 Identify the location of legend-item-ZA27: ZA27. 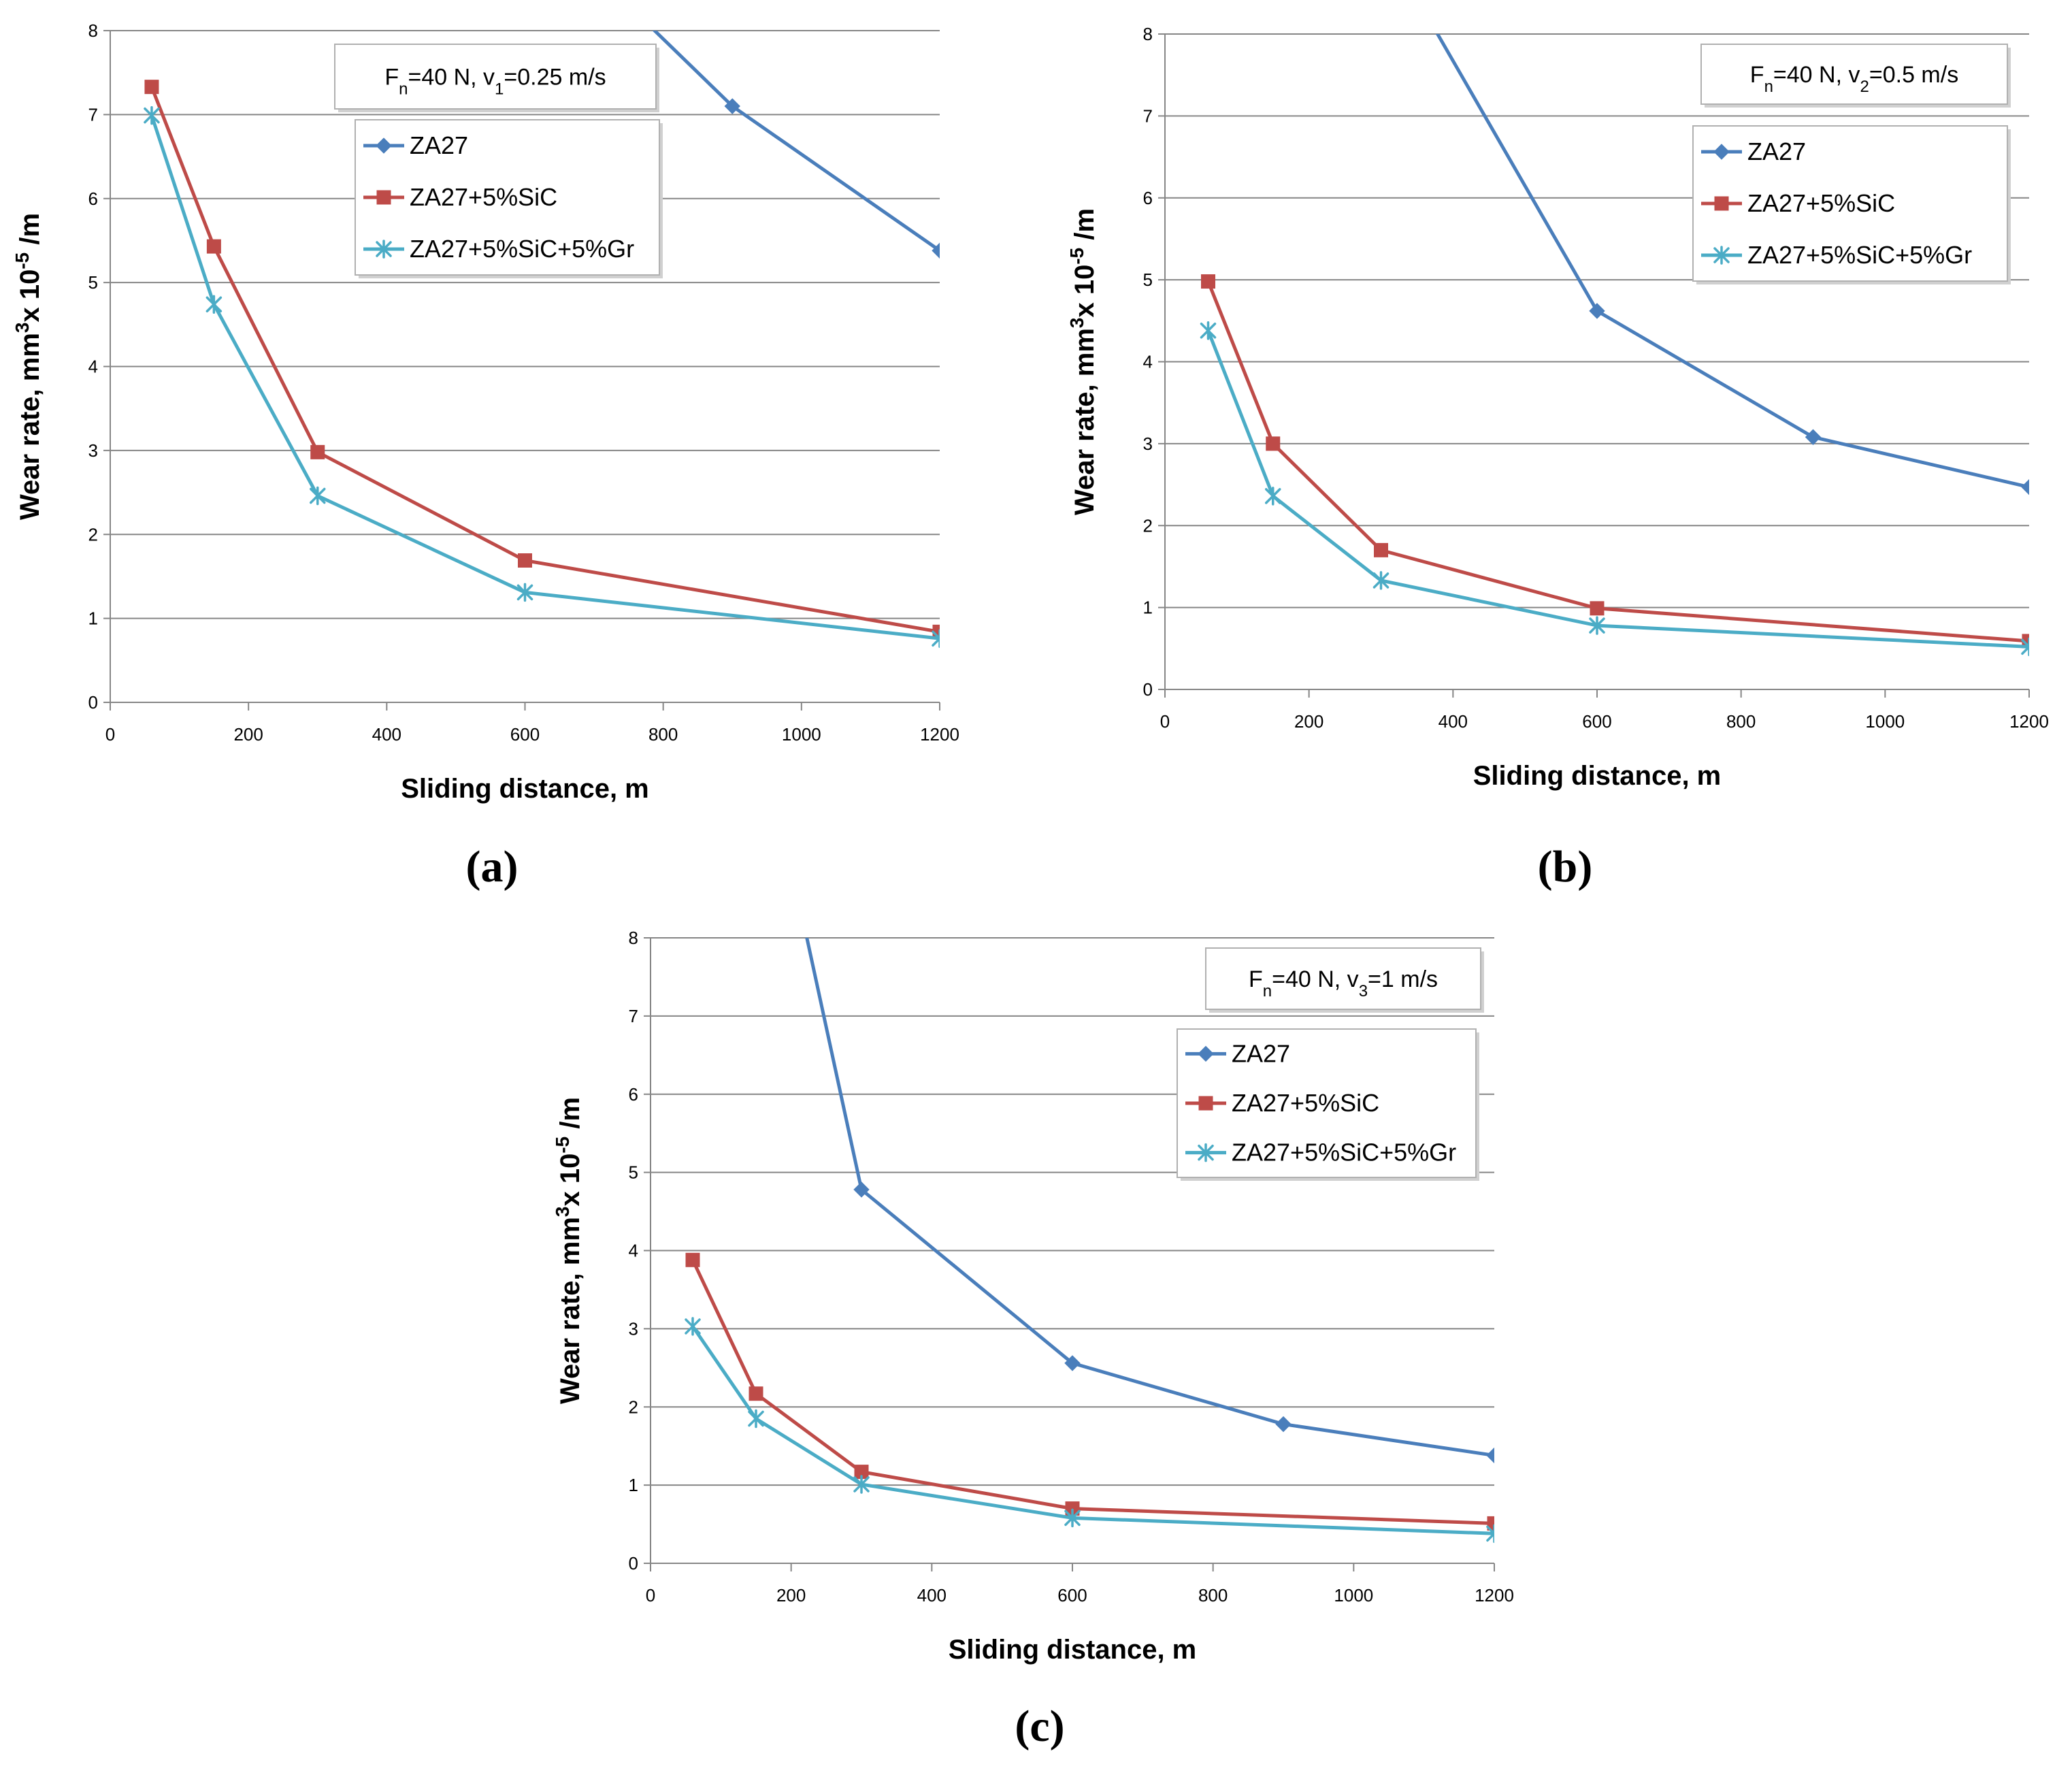
(415, 145).